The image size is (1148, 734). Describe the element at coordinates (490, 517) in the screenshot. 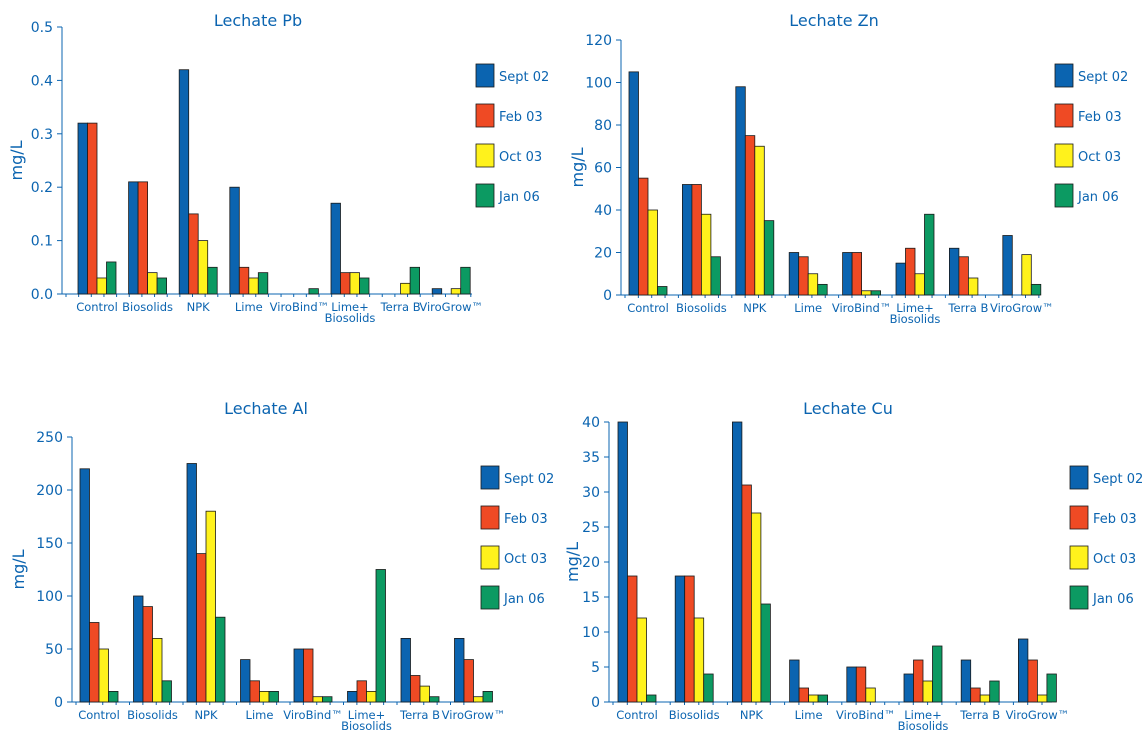

I see `legend-swatch` at that location.